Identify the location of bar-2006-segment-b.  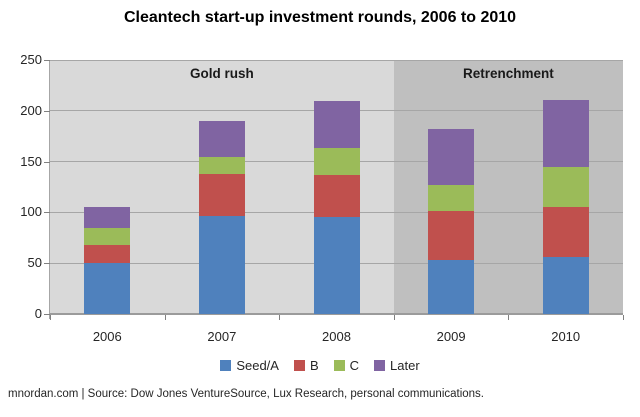
(107, 254).